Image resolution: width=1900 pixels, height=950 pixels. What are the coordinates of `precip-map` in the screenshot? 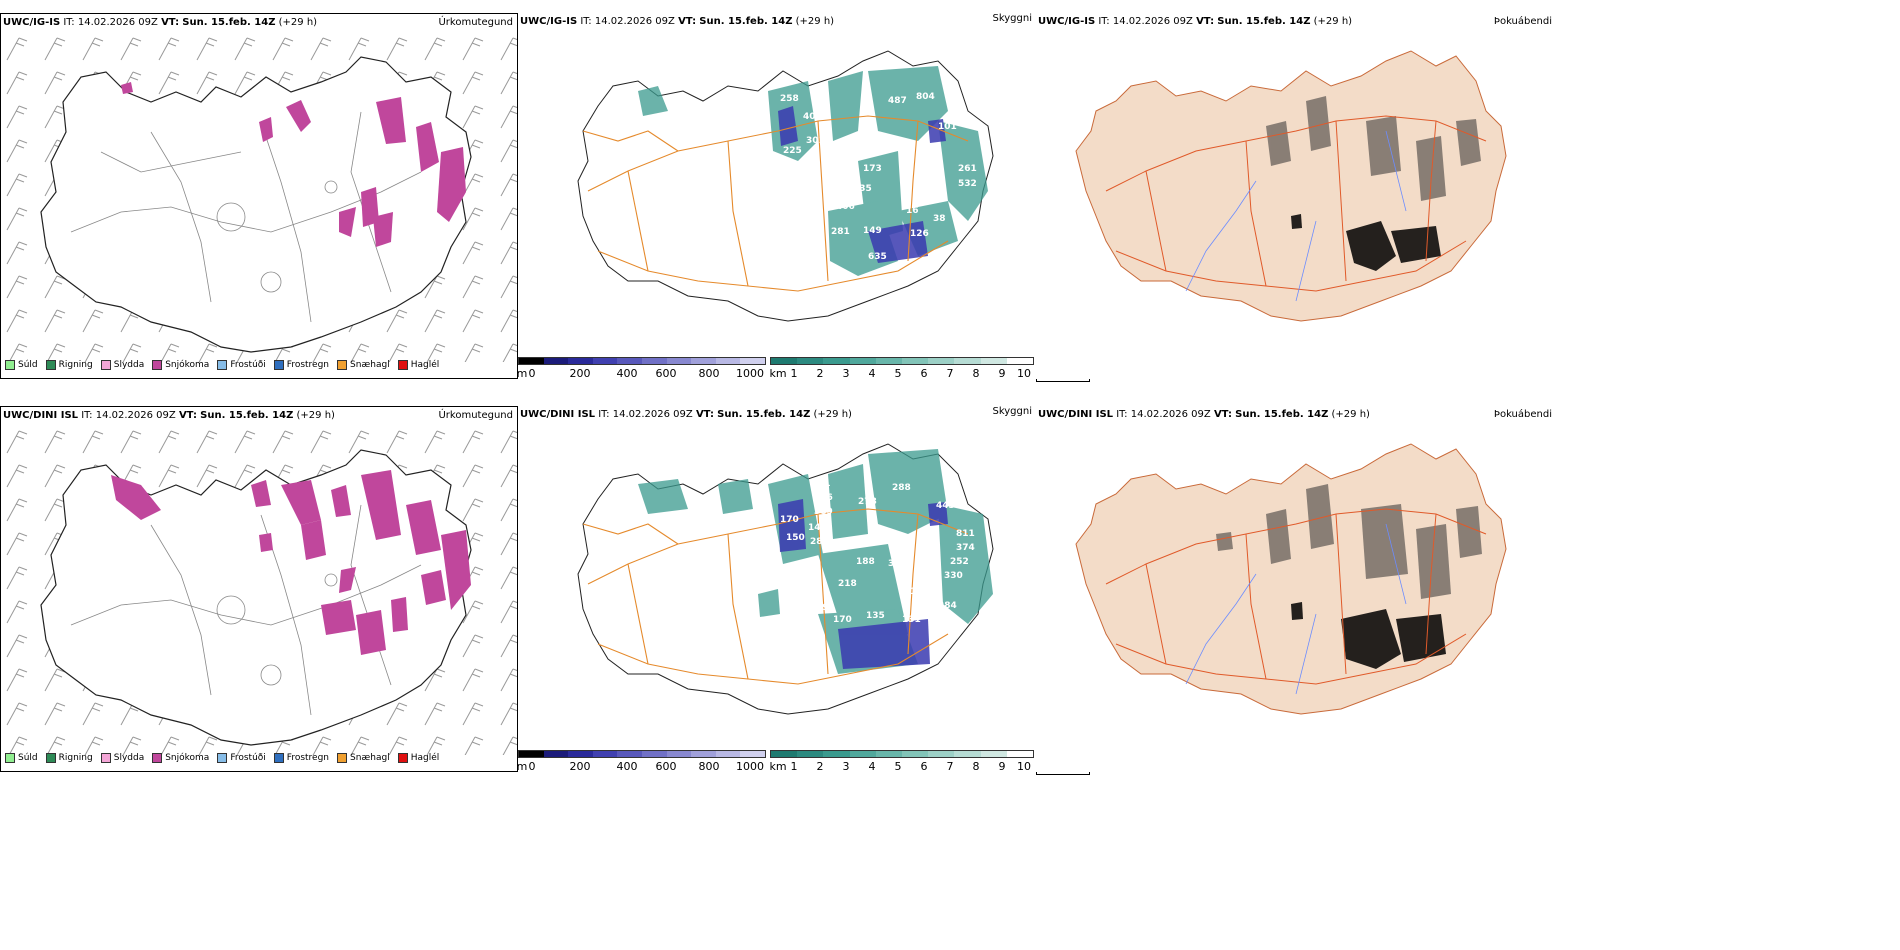 It's located at (259, 197).